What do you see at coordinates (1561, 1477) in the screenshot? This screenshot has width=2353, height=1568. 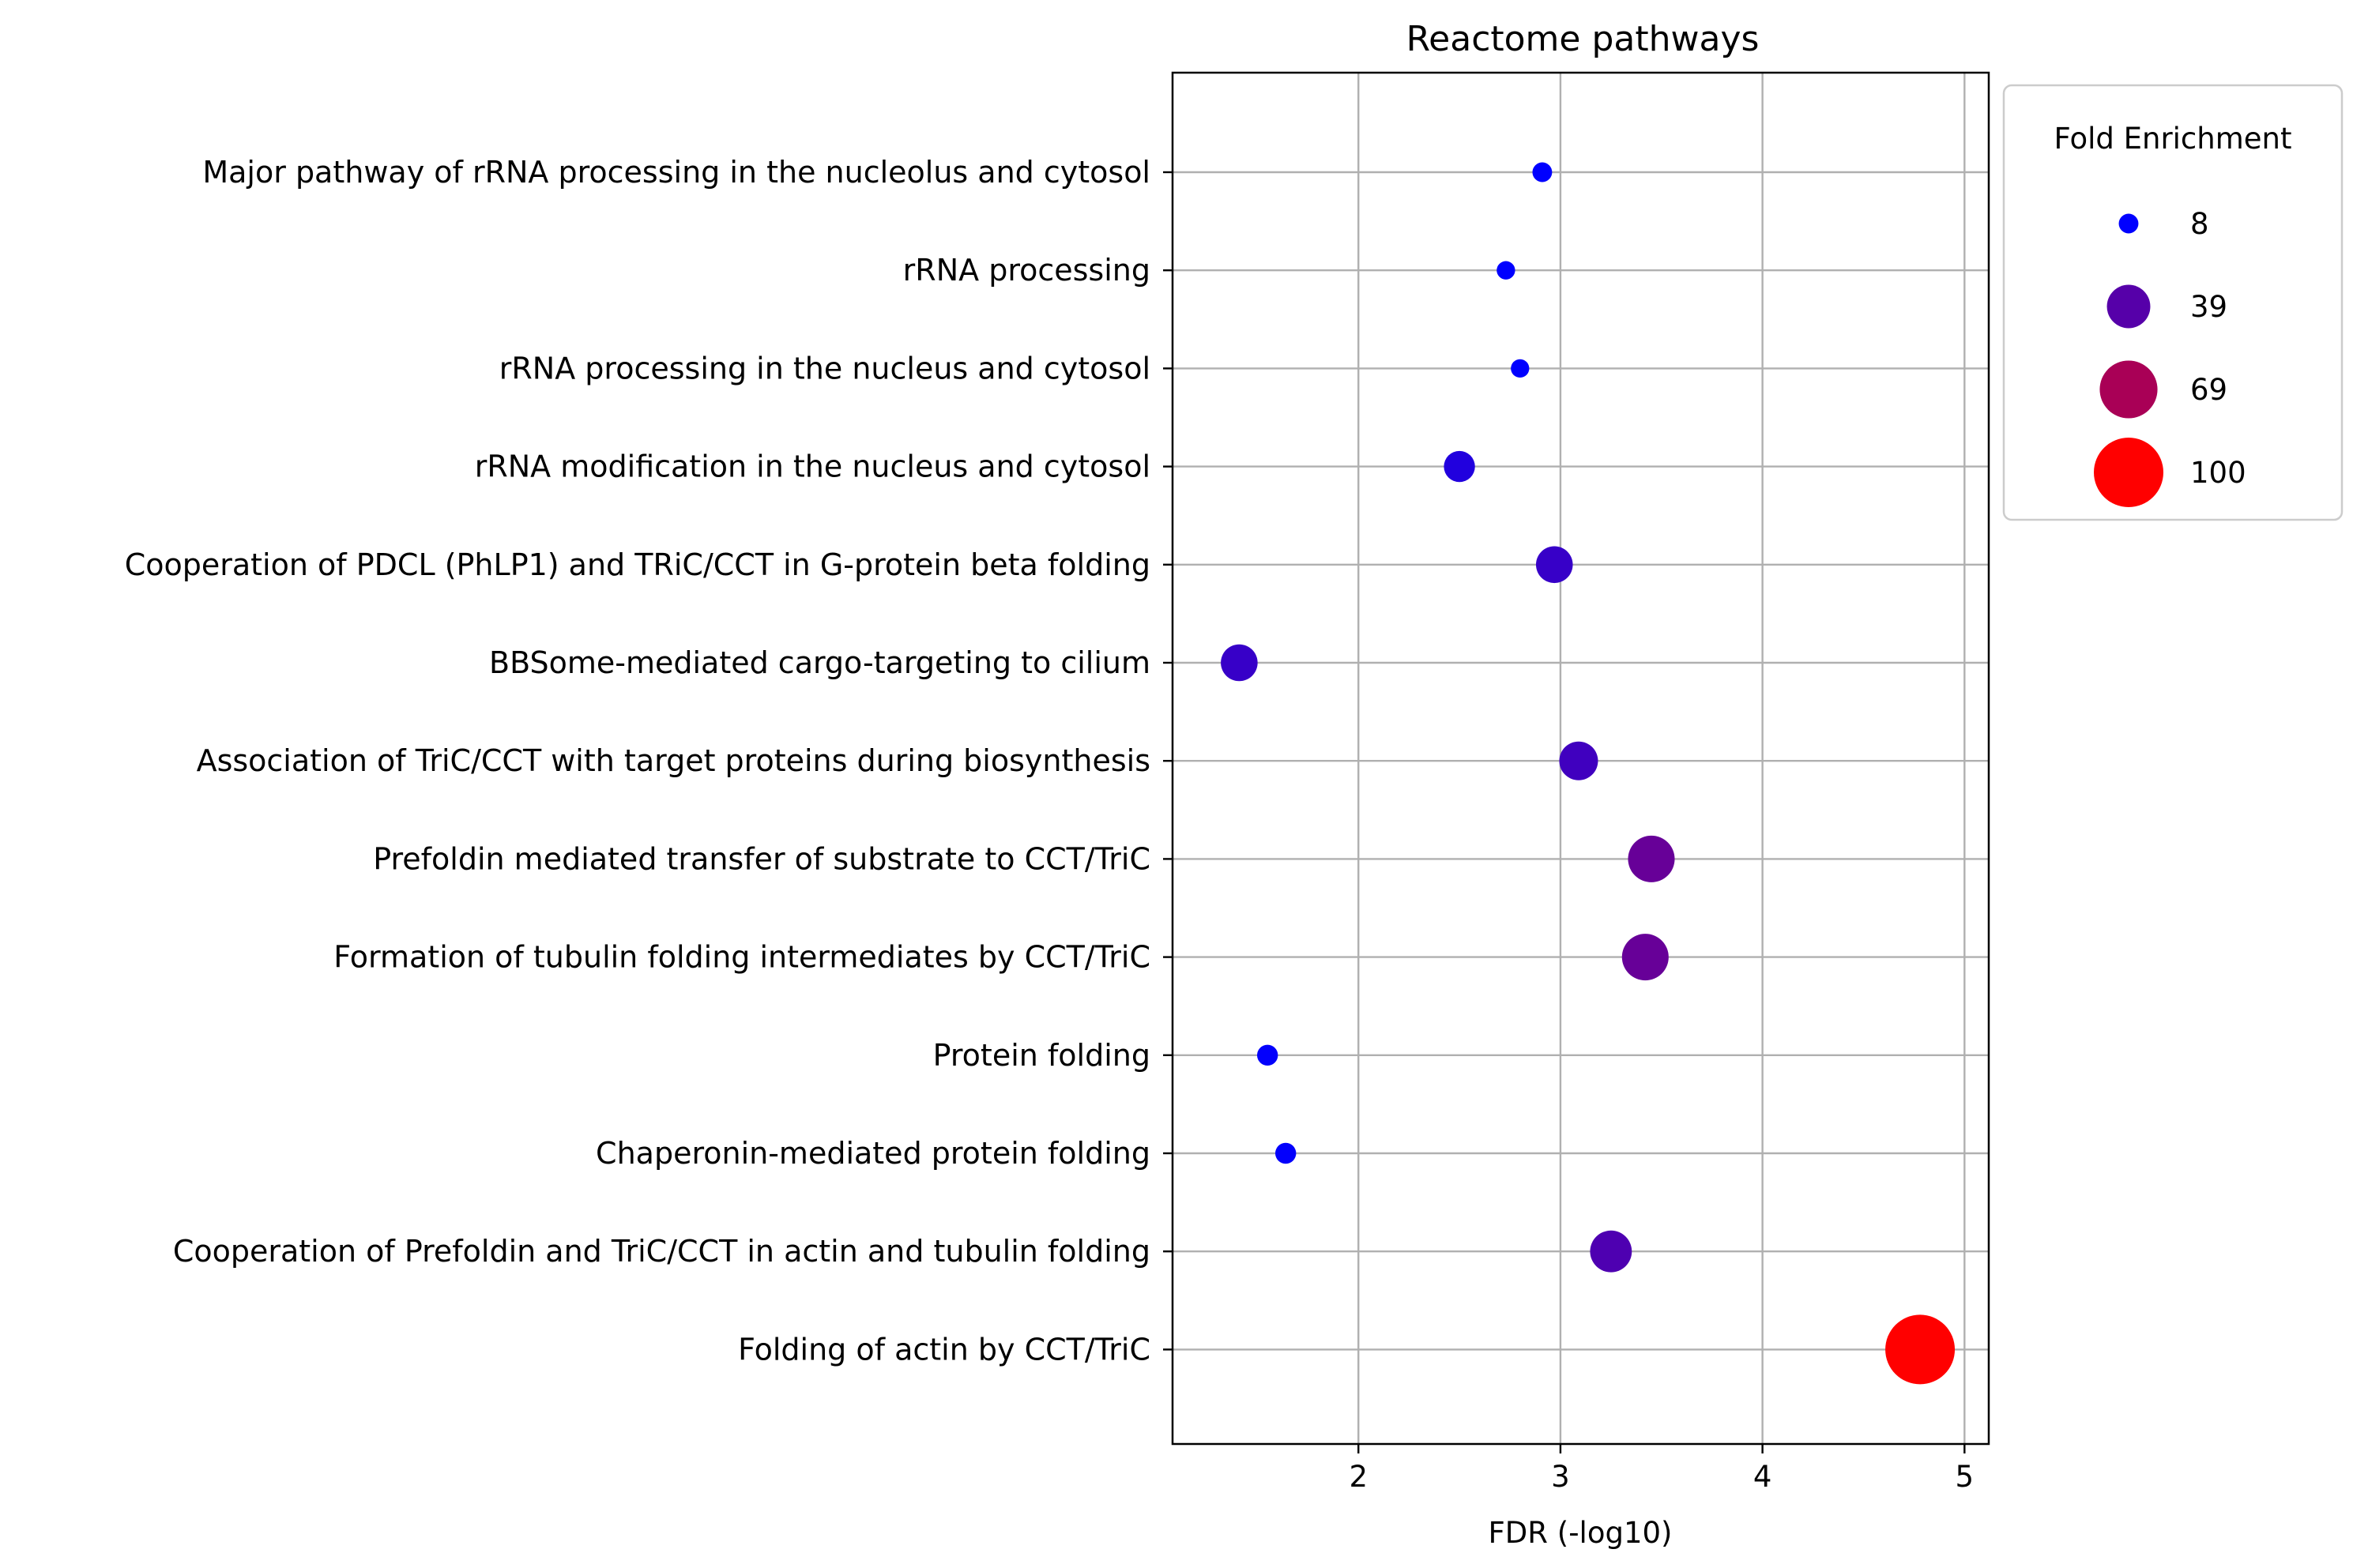 I see `x-tick-label: 3` at bounding box center [1561, 1477].